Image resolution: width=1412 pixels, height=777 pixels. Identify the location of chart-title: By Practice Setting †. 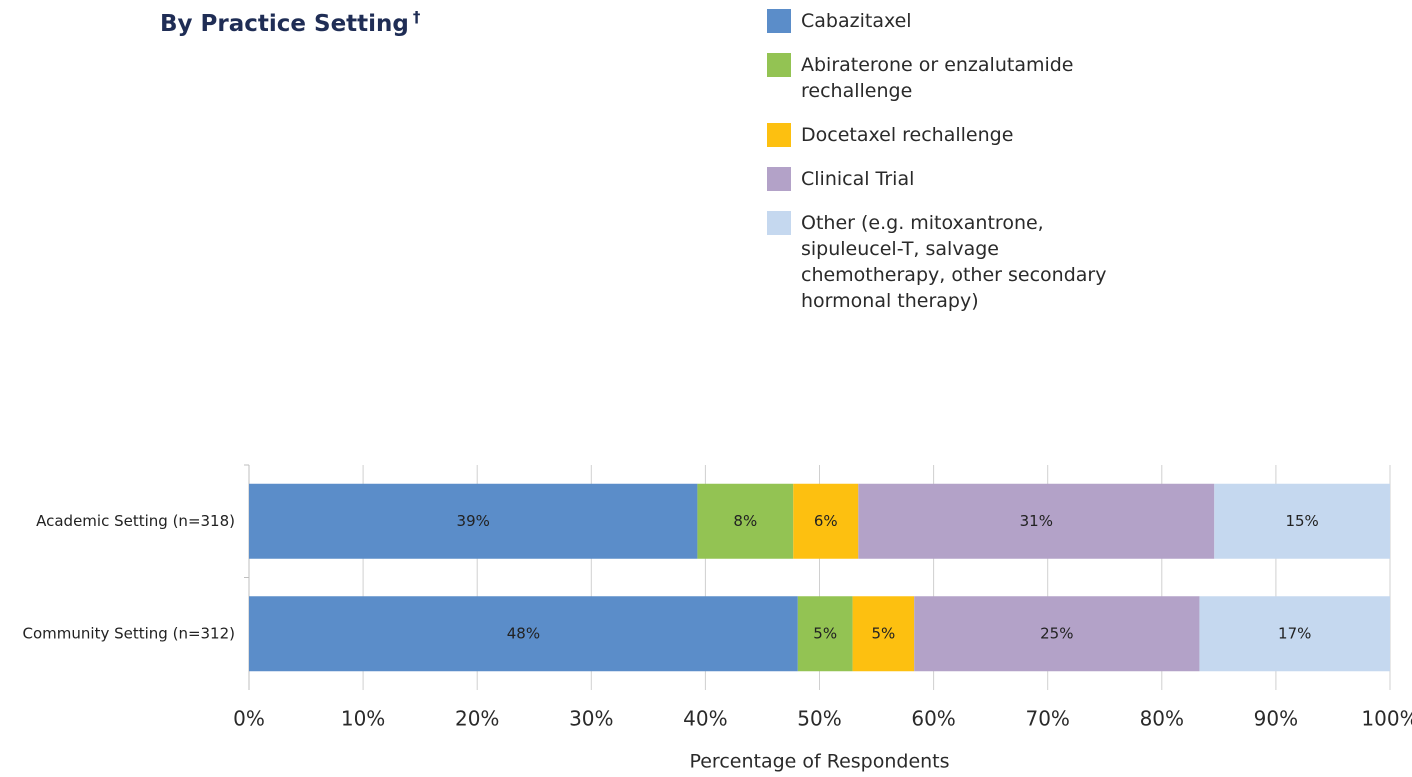
(290, 22).